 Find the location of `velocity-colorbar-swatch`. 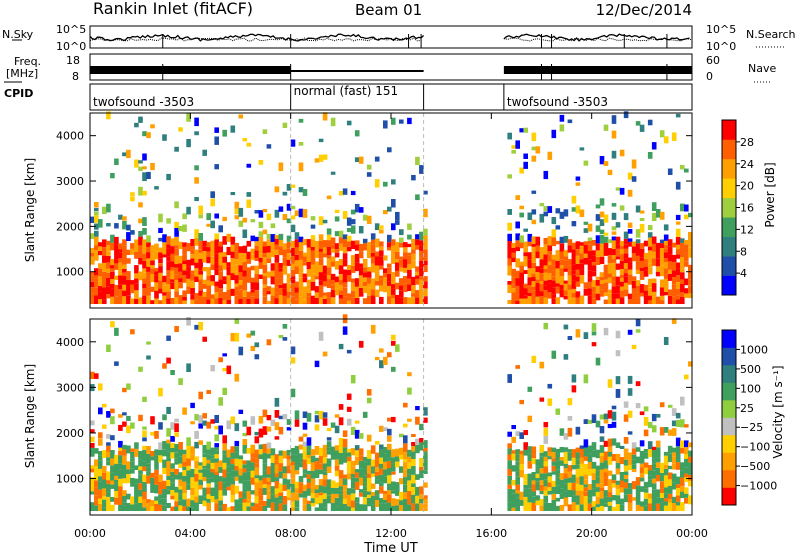

velocity-colorbar-swatch is located at coordinates (729, 391).